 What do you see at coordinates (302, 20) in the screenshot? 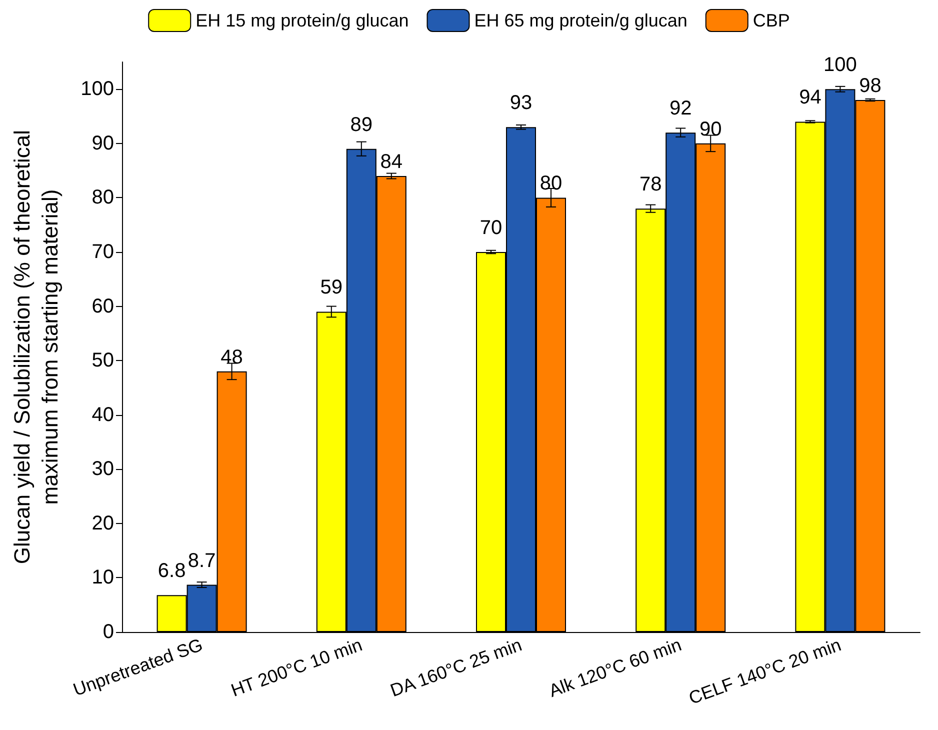
I see `legend-label: EH 15 mg protein/g glucan` at bounding box center [302, 20].